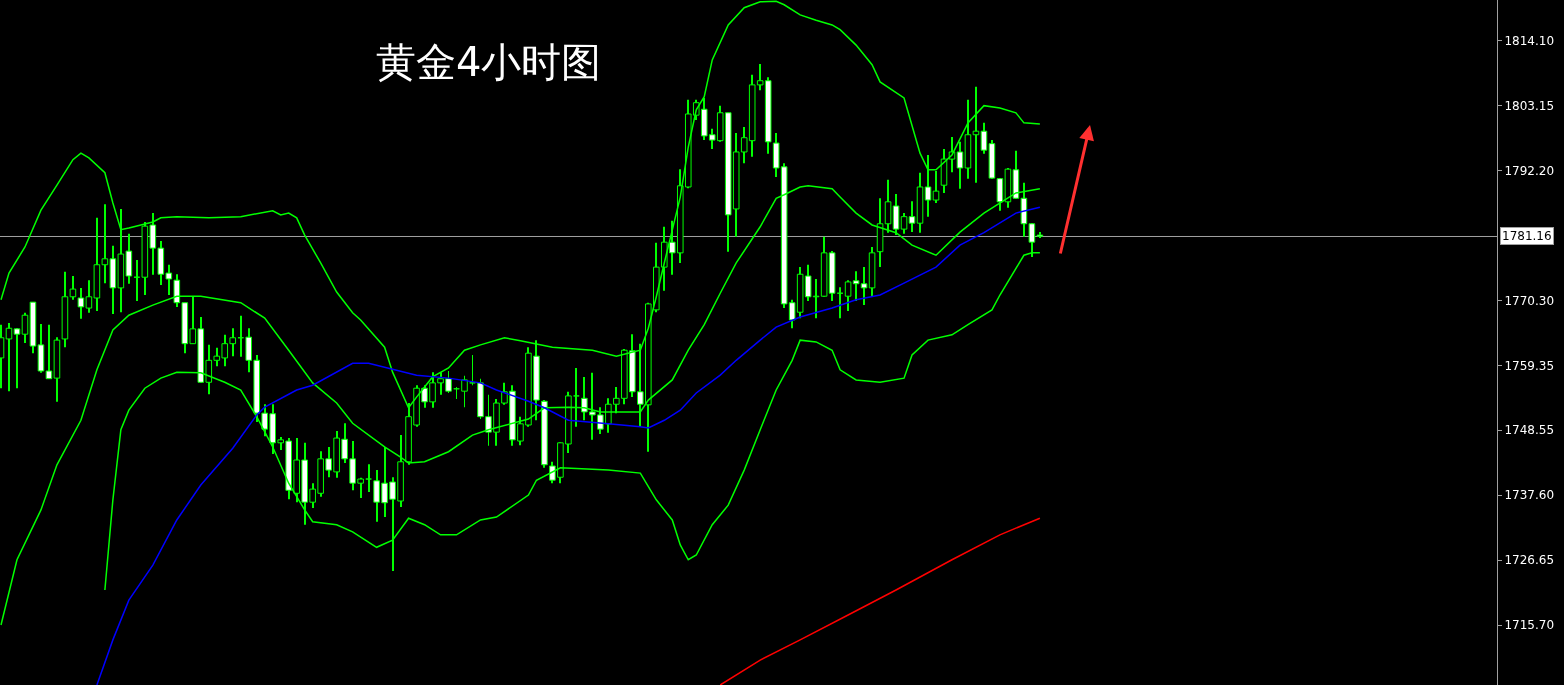 The width and height of the screenshot is (1564, 685). Describe the element at coordinates (1529, 106) in the screenshot. I see `y-tick-label: 1803.15` at that location.